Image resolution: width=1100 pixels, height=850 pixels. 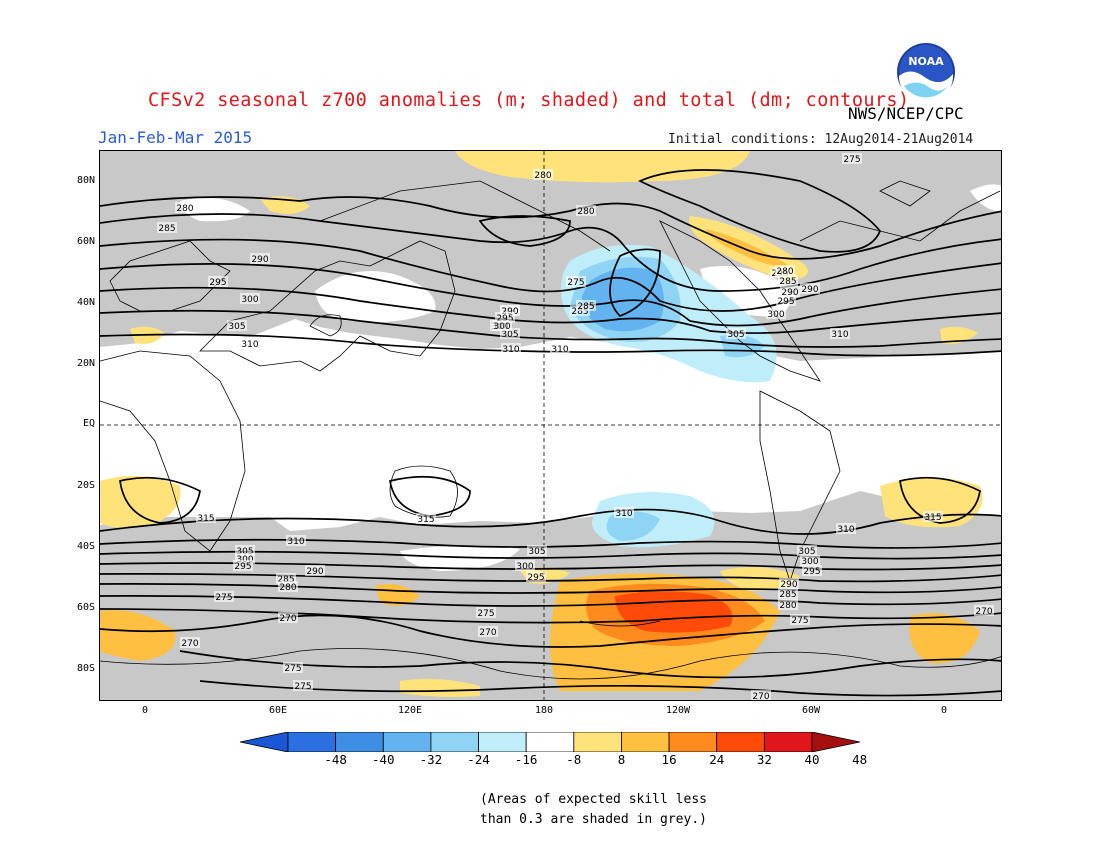 What do you see at coordinates (621, 759) in the screenshot?
I see `colorbar-label: 8` at bounding box center [621, 759].